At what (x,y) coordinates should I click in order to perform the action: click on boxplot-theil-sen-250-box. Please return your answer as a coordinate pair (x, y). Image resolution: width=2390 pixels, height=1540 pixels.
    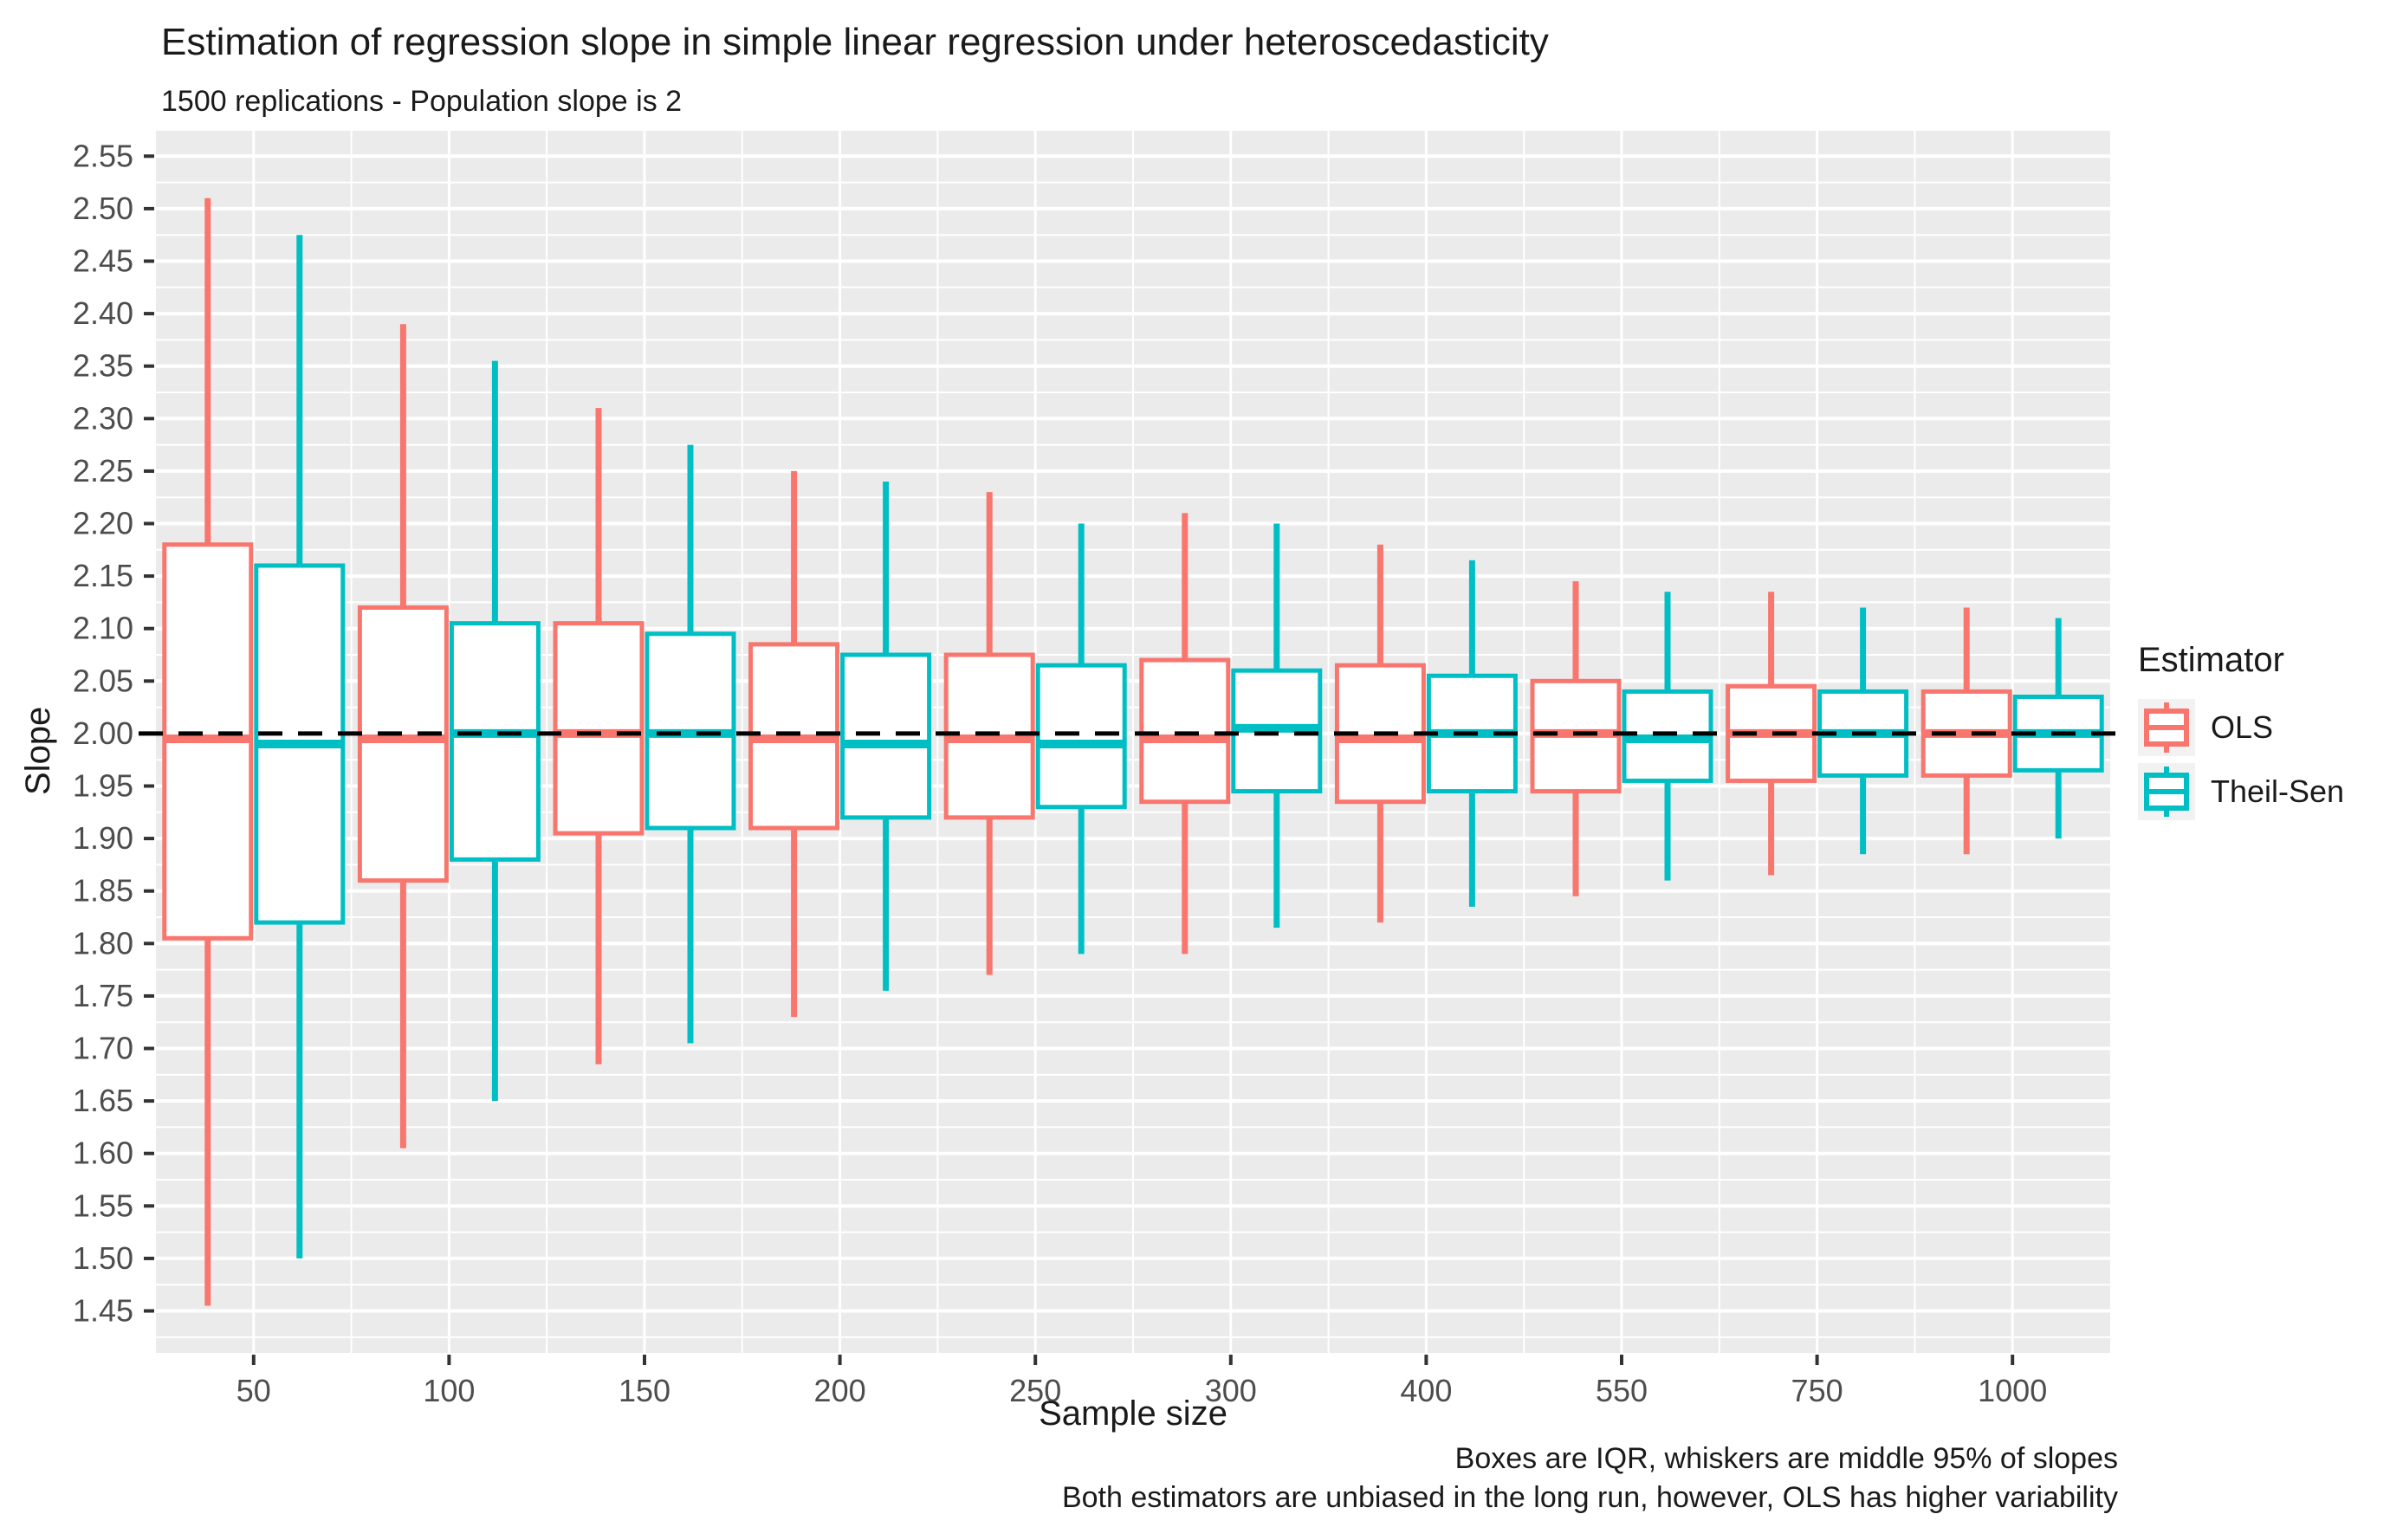
    Looking at the image, I should click on (1081, 736).